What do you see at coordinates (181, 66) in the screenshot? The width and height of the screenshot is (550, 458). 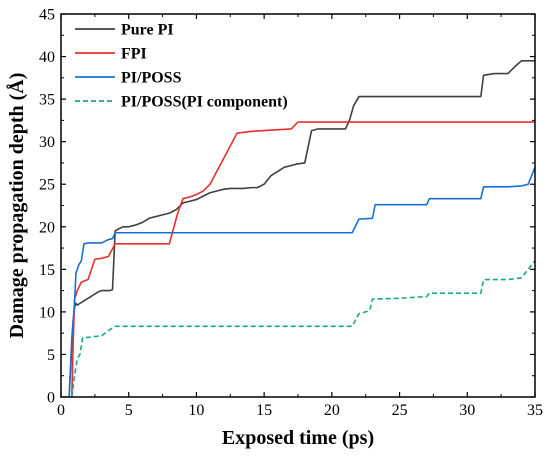 I see `legend: Pure PI FPI PI/POSS PI/POSS(PI component)` at bounding box center [181, 66].